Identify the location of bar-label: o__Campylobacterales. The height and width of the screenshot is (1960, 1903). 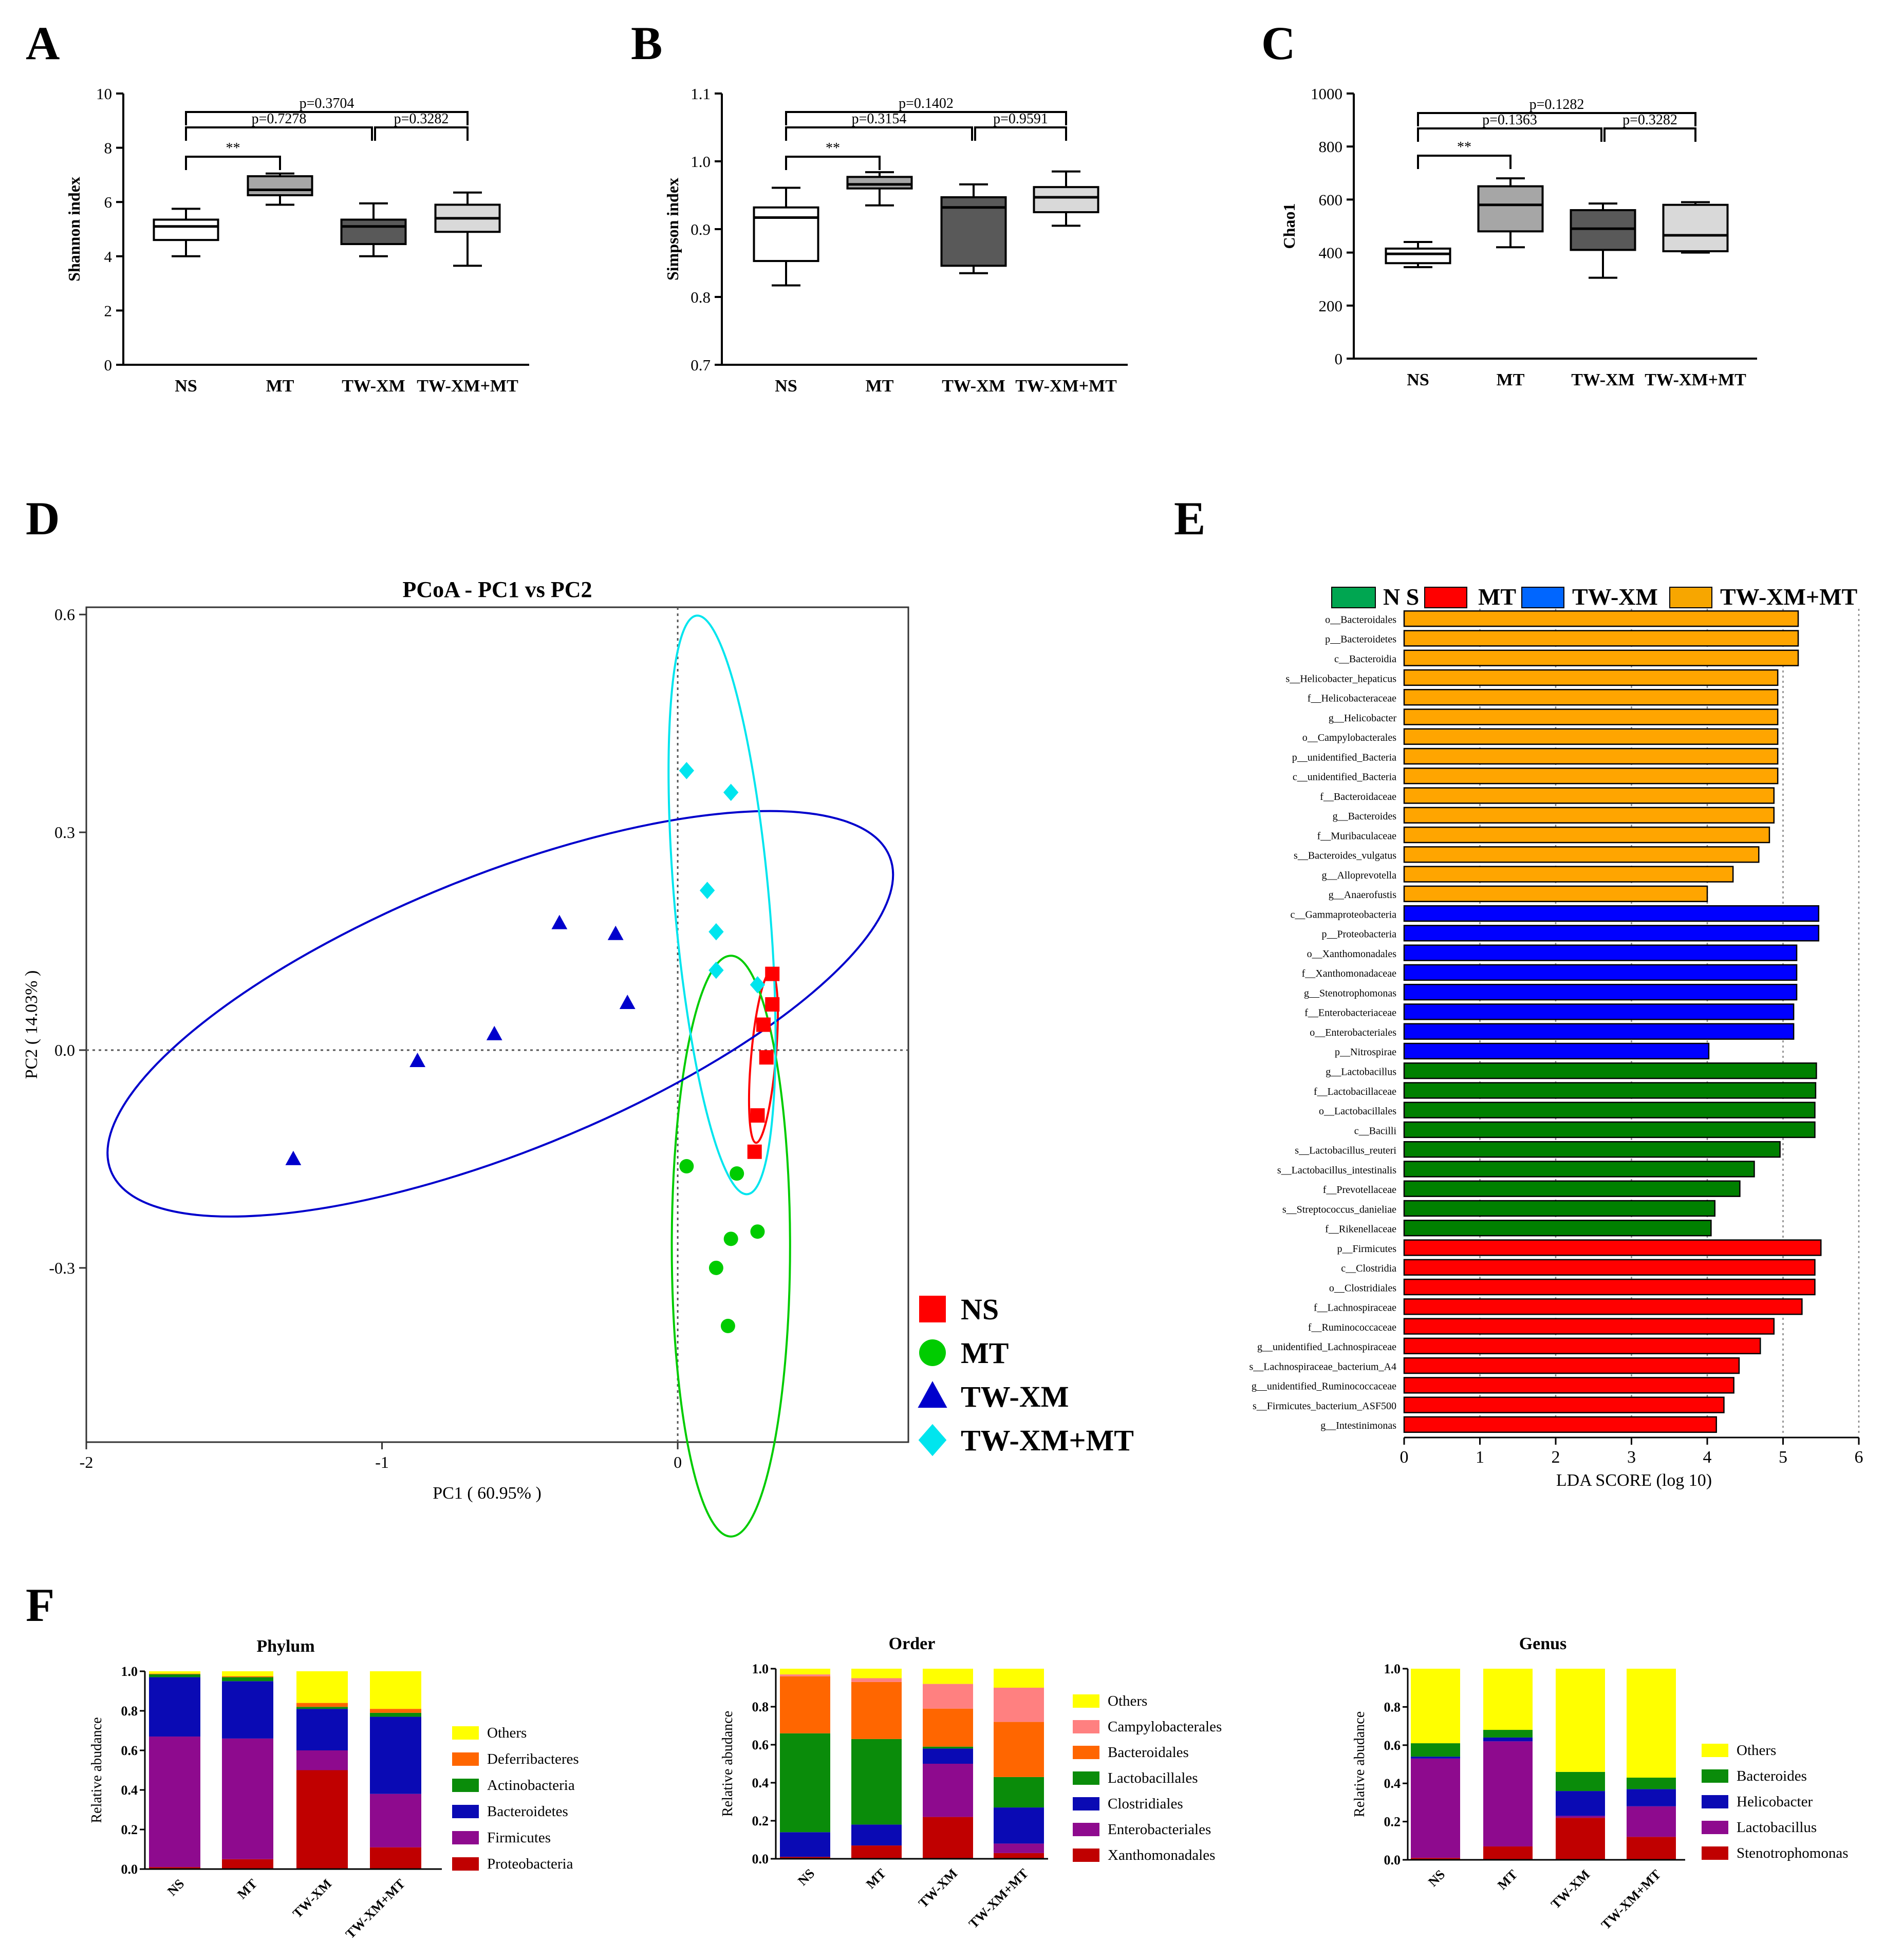
(1349, 737).